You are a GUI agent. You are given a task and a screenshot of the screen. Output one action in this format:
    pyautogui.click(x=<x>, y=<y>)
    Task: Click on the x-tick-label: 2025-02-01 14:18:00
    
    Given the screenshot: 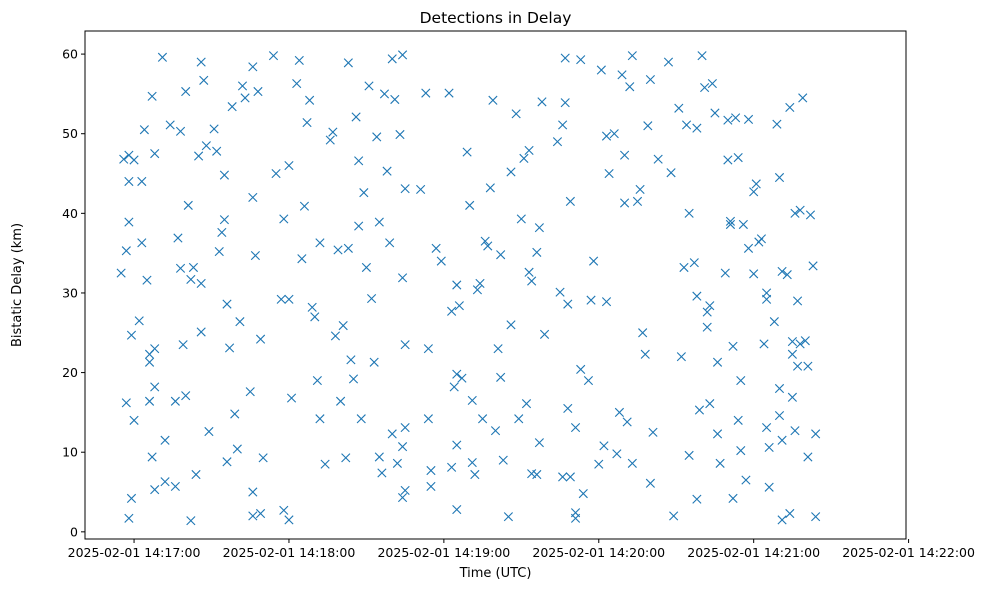 What is the action you would take?
    pyautogui.click(x=289, y=552)
    